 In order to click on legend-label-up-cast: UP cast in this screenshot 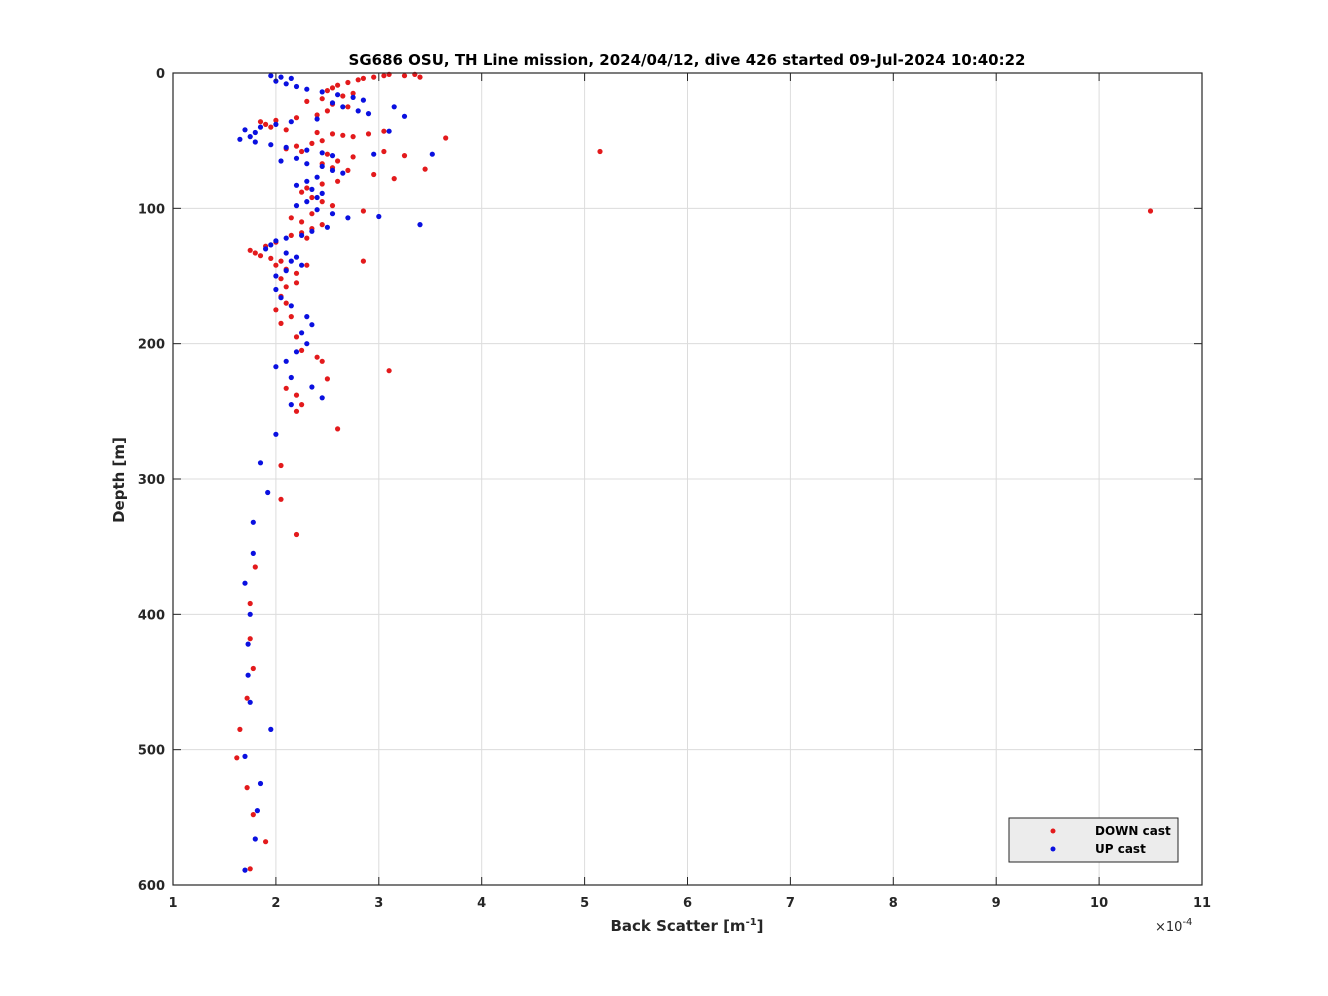, I will do `click(1120, 849)`.